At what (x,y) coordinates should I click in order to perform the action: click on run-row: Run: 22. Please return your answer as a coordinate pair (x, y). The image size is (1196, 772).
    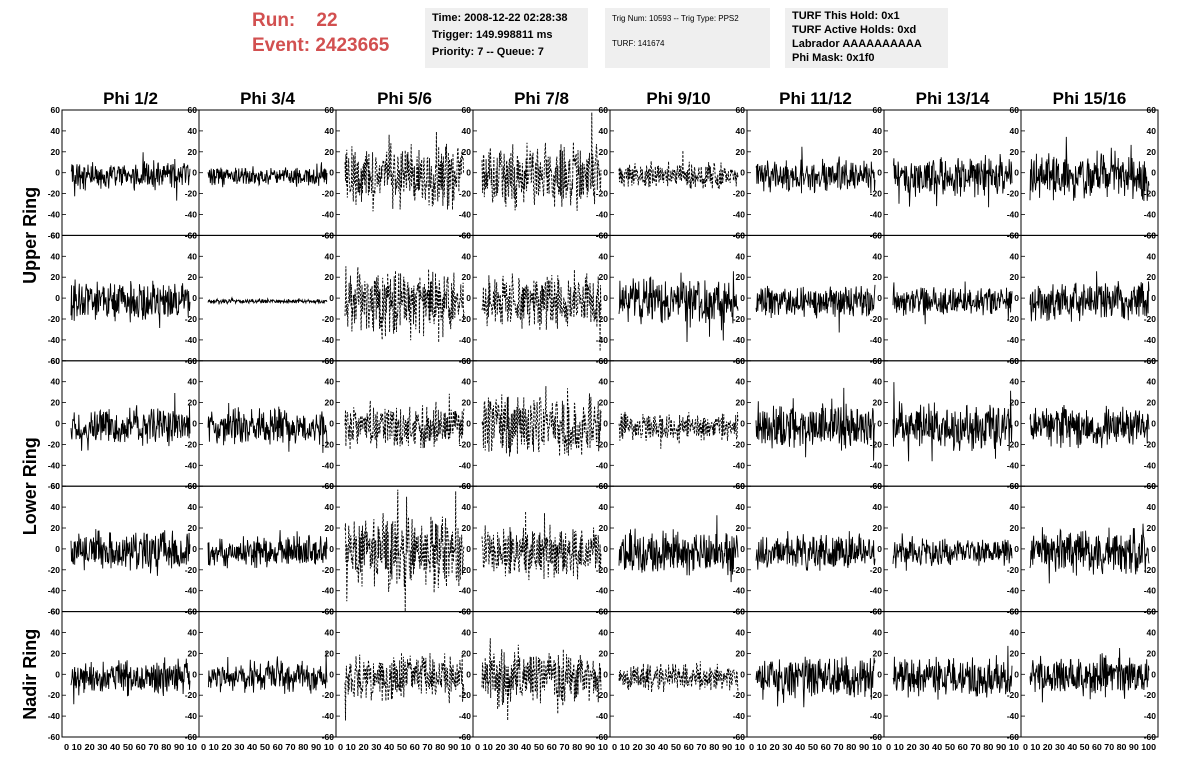
    Looking at the image, I should click on (320, 20).